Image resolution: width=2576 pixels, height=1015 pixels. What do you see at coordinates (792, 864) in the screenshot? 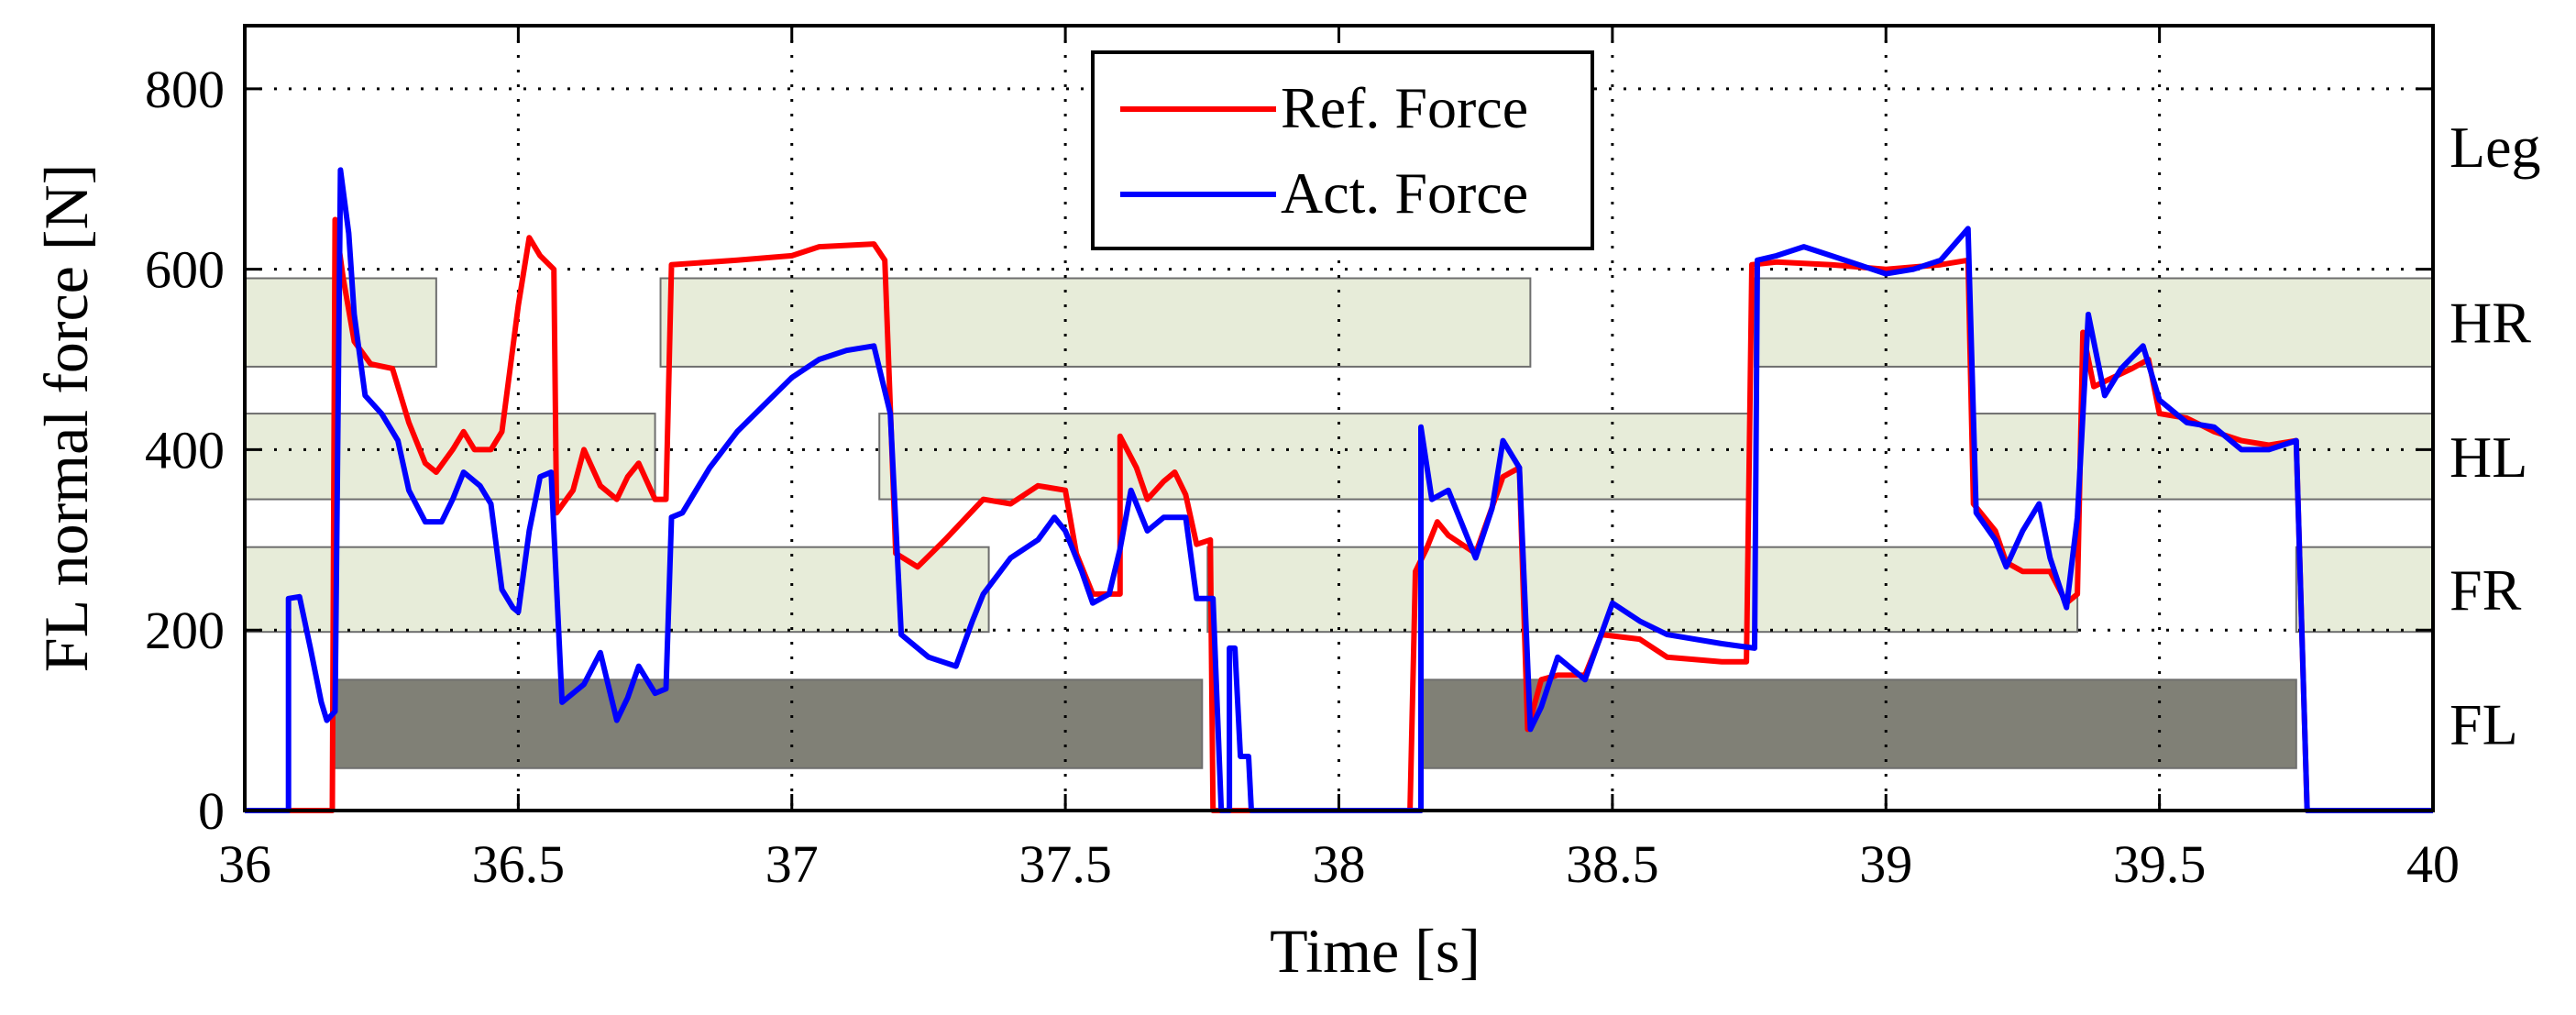
I see `x-tick-label-2: 37` at bounding box center [792, 864].